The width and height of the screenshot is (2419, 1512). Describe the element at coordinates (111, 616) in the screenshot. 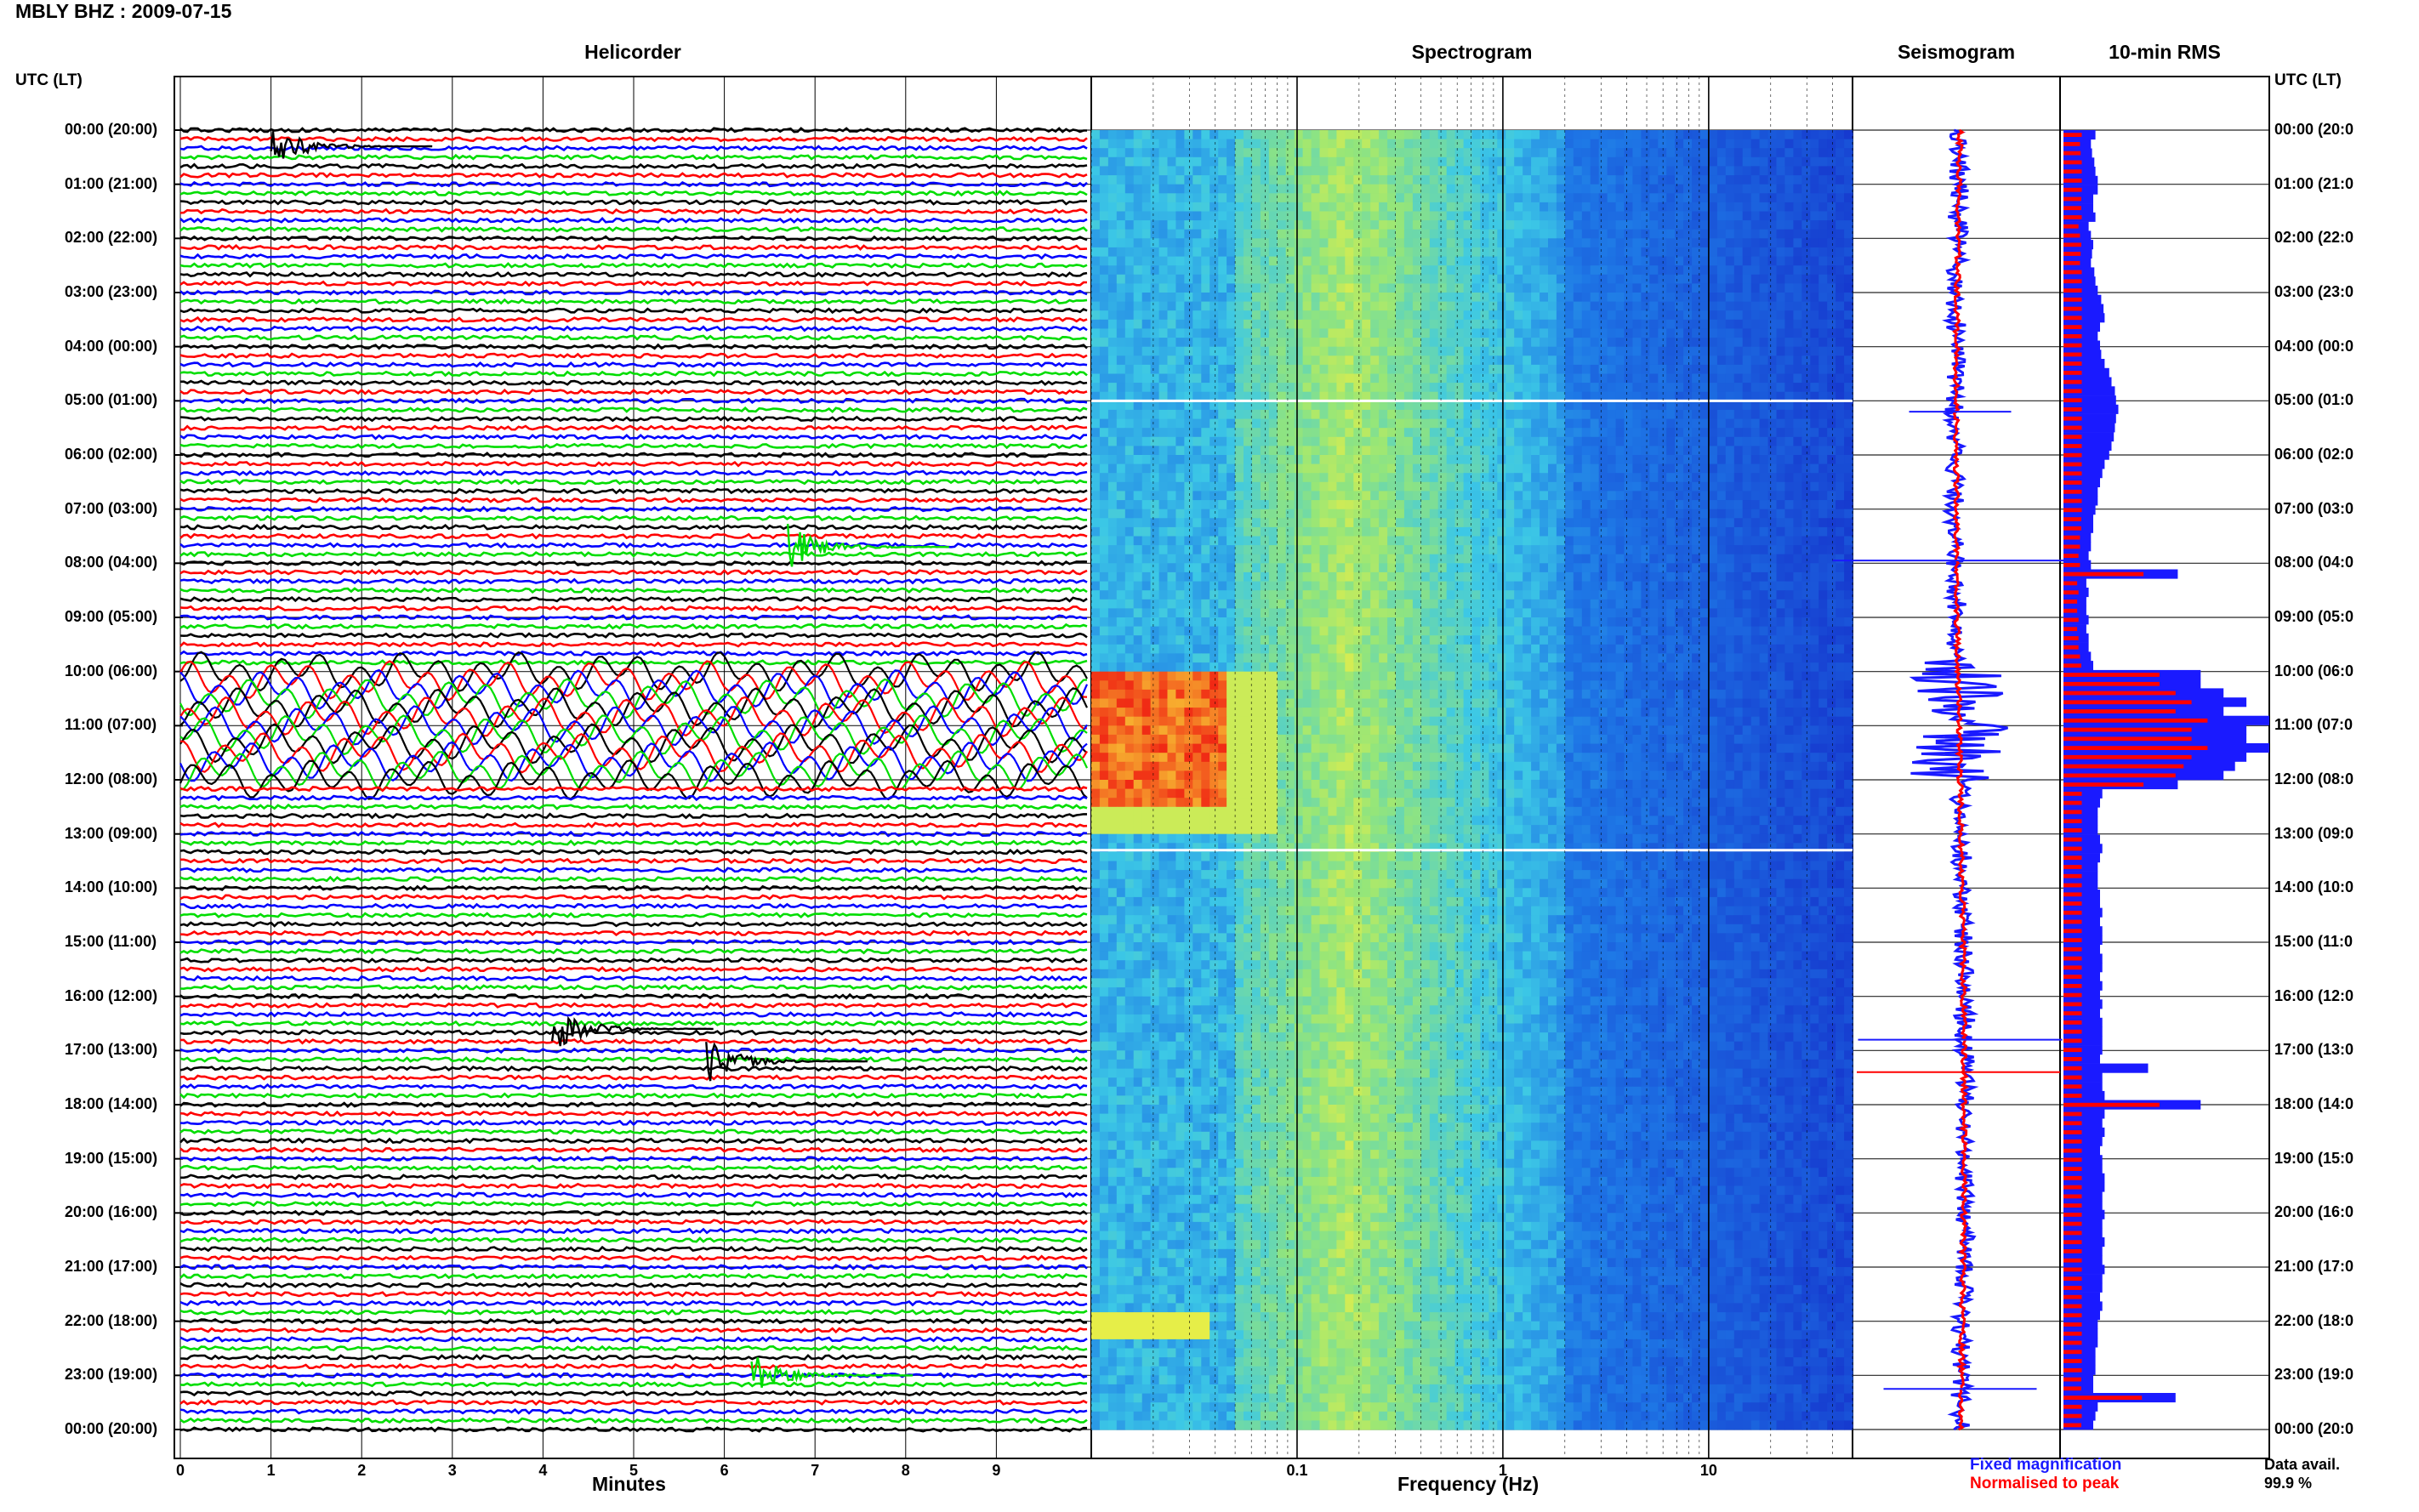

I see `time-label-left: 09:00 (05:00)` at that location.